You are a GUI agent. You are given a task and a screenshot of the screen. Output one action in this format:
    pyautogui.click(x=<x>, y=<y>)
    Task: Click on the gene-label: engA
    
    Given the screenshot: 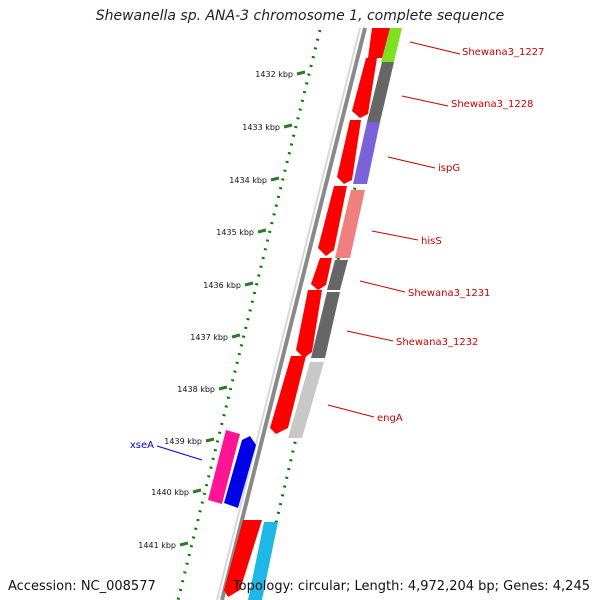 What is the action you would take?
    pyautogui.click(x=390, y=418)
    